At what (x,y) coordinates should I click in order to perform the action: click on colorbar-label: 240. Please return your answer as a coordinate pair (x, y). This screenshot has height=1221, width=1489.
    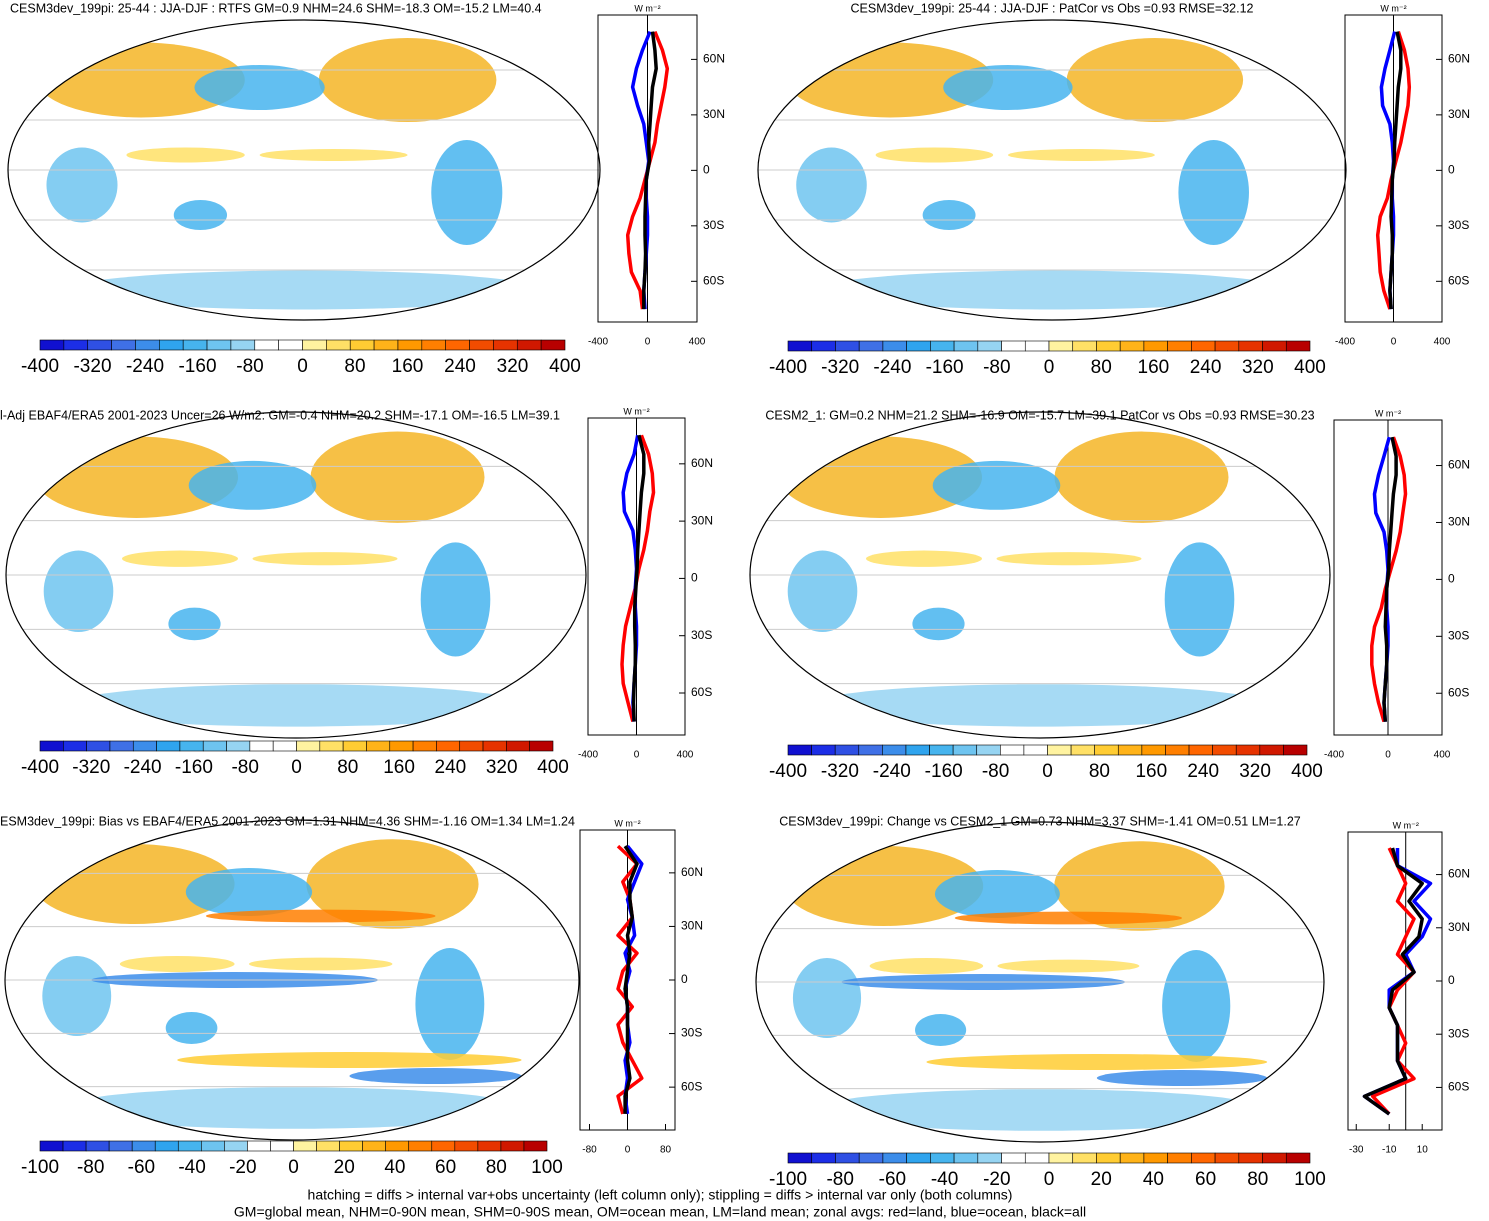
    Looking at the image, I should click on (451, 767).